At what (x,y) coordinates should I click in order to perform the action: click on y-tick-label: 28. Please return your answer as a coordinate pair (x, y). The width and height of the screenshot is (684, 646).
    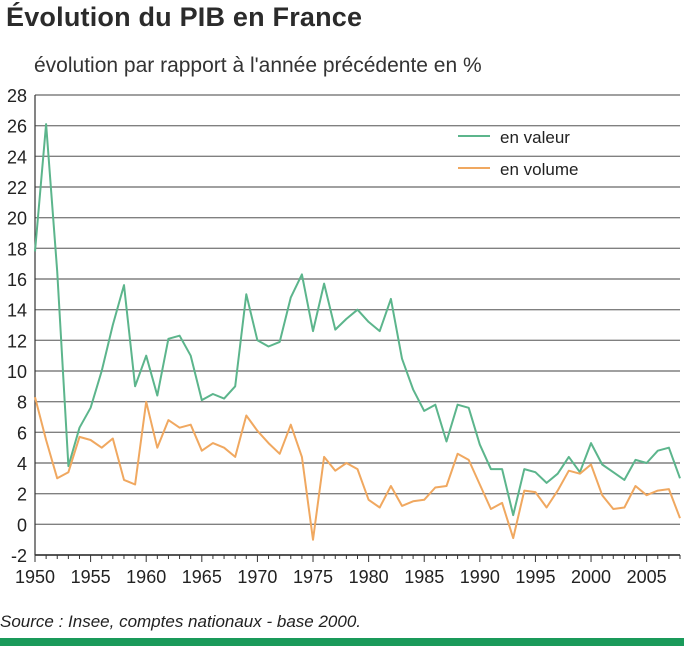
    Looking at the image, I should click on (17, 96).